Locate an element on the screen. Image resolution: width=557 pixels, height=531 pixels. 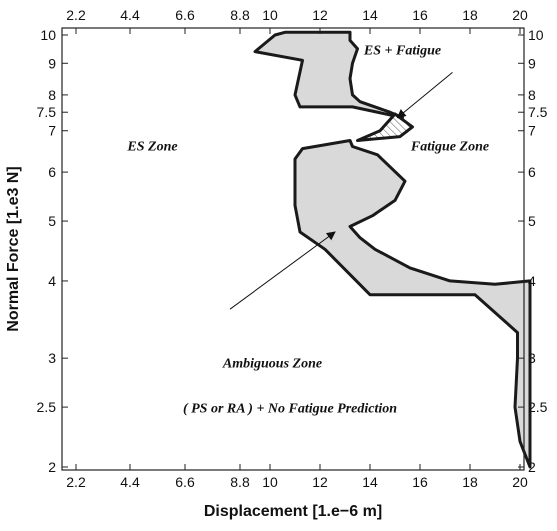
y-tick-label-left: 7.5 is located at coordinates (47, 112).